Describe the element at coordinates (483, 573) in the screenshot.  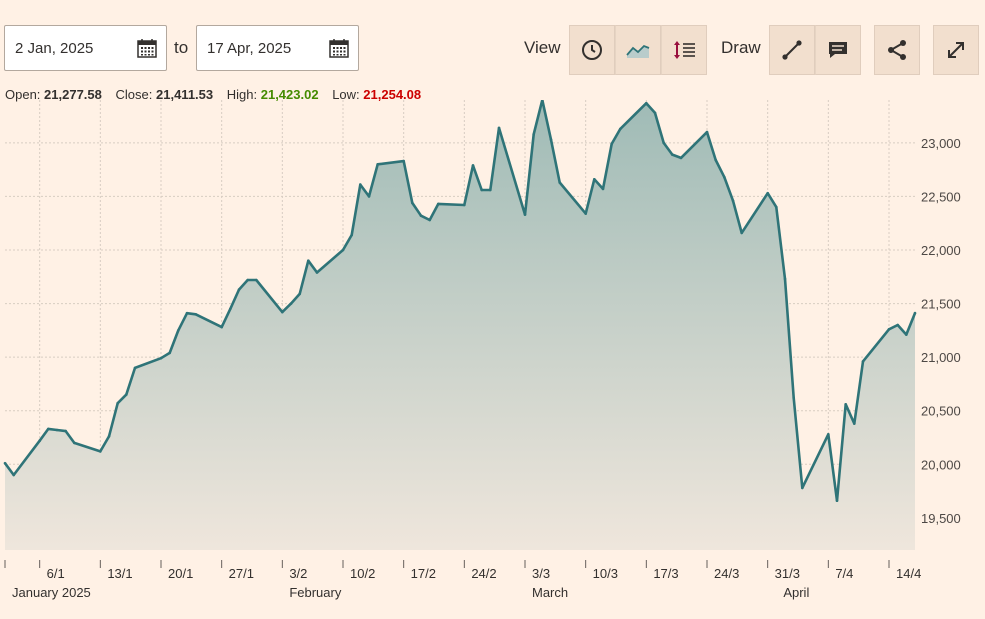
I see `x-tick-label: 24/2` at that location.